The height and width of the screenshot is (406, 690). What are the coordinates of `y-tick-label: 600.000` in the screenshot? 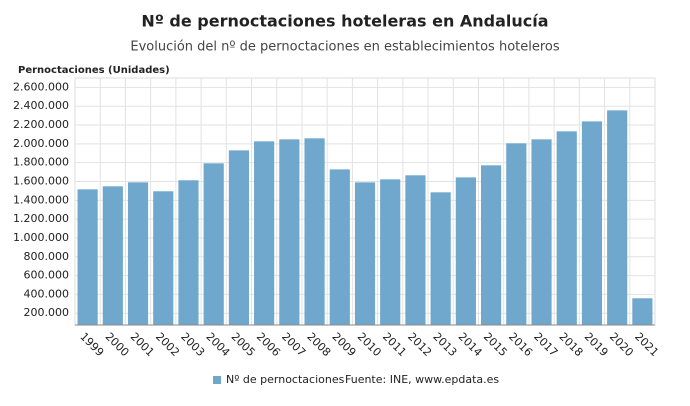 It's located at (47, 275).